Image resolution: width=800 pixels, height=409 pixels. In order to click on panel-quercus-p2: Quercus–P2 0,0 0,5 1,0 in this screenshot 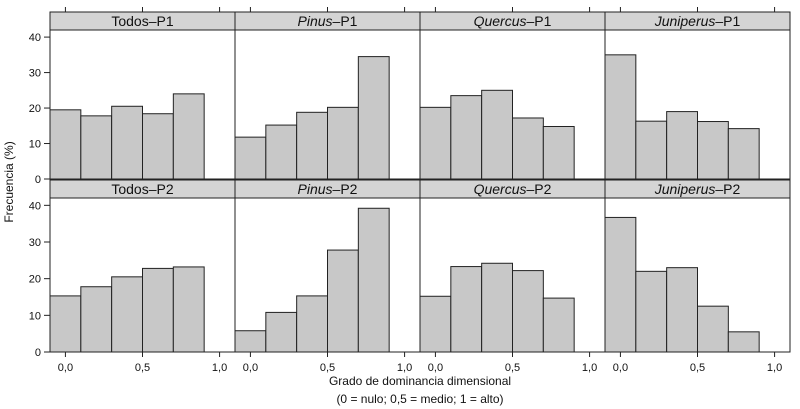, I will do `click(512, 276)`.